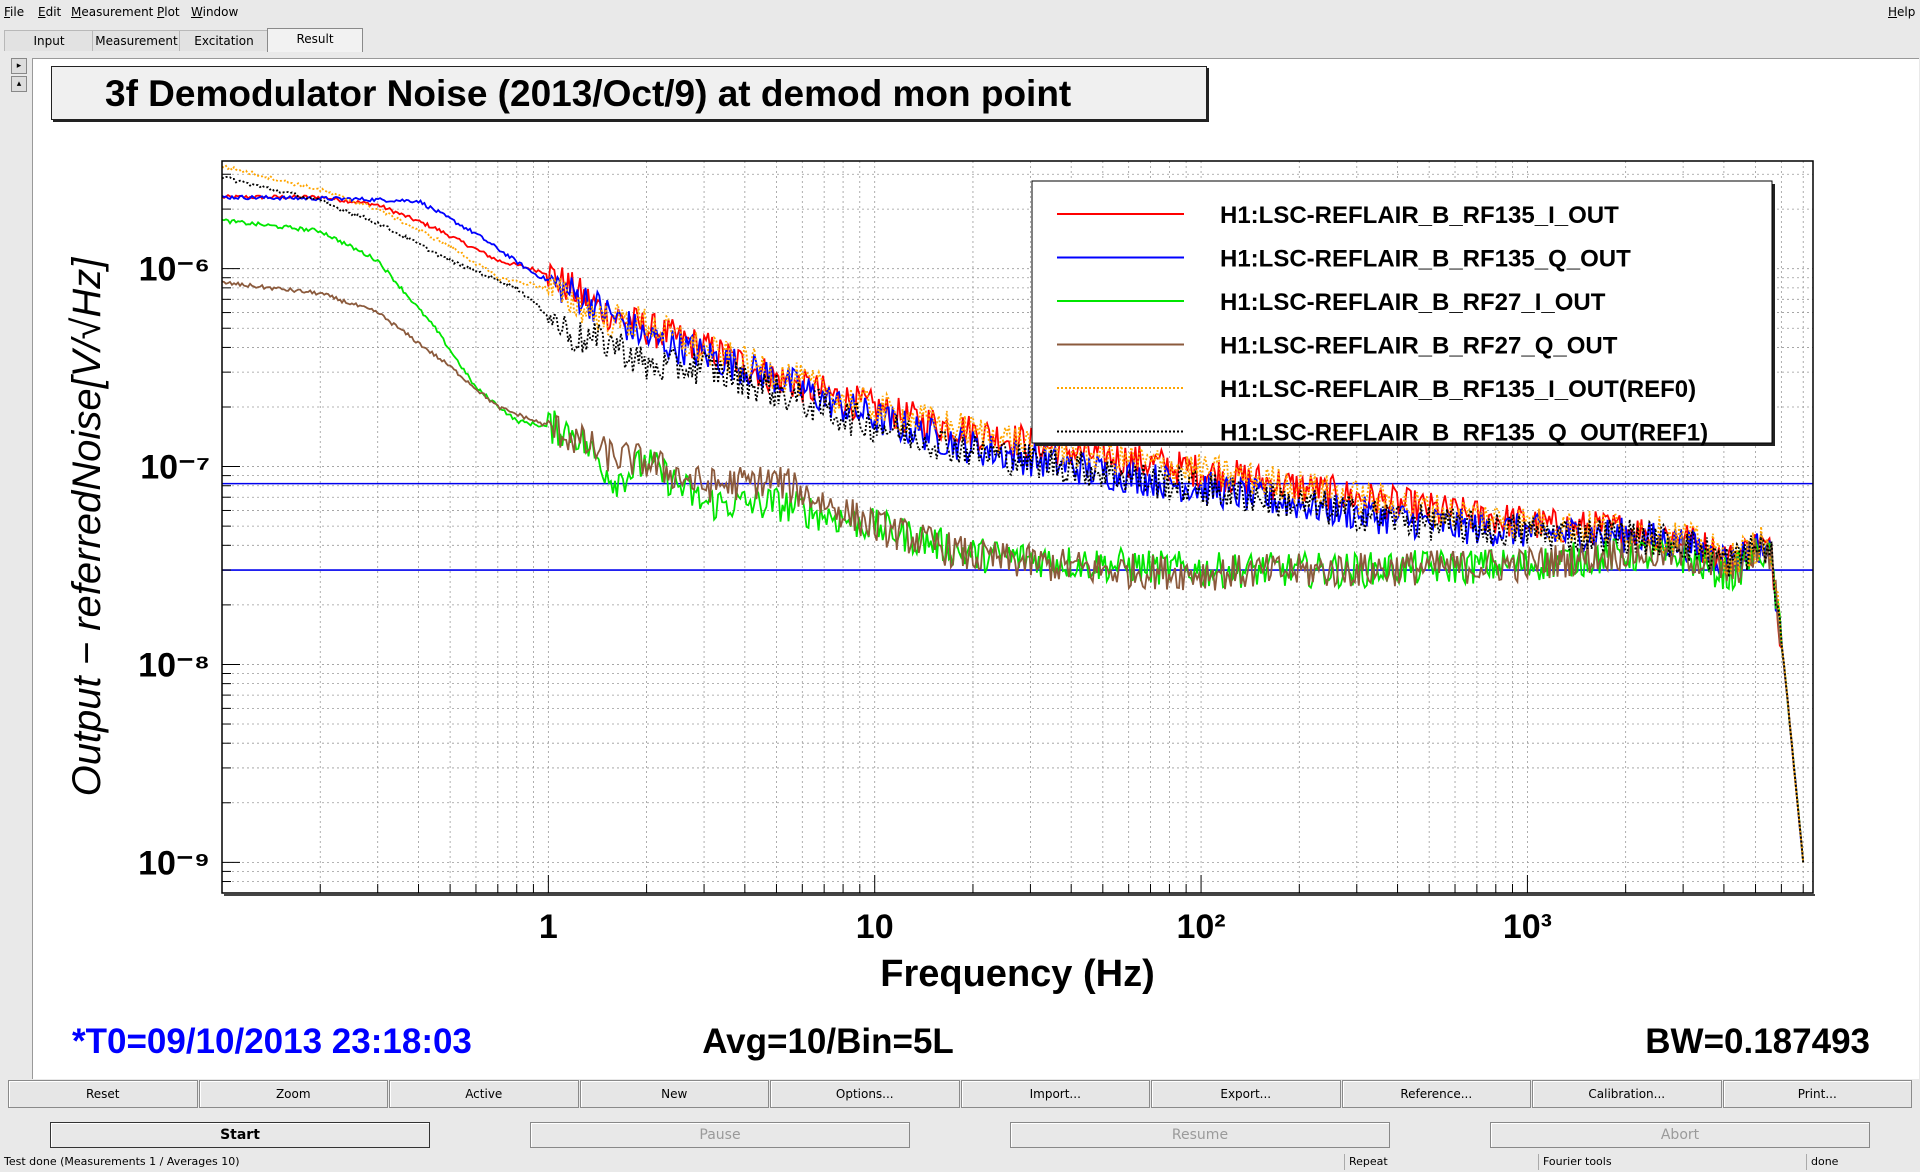 The width and height of the screenshot is (1920, 1172). Describe the element at coordinates (1527, 927) in the screenshot. I see `x-tick-label: 10³` at that location.